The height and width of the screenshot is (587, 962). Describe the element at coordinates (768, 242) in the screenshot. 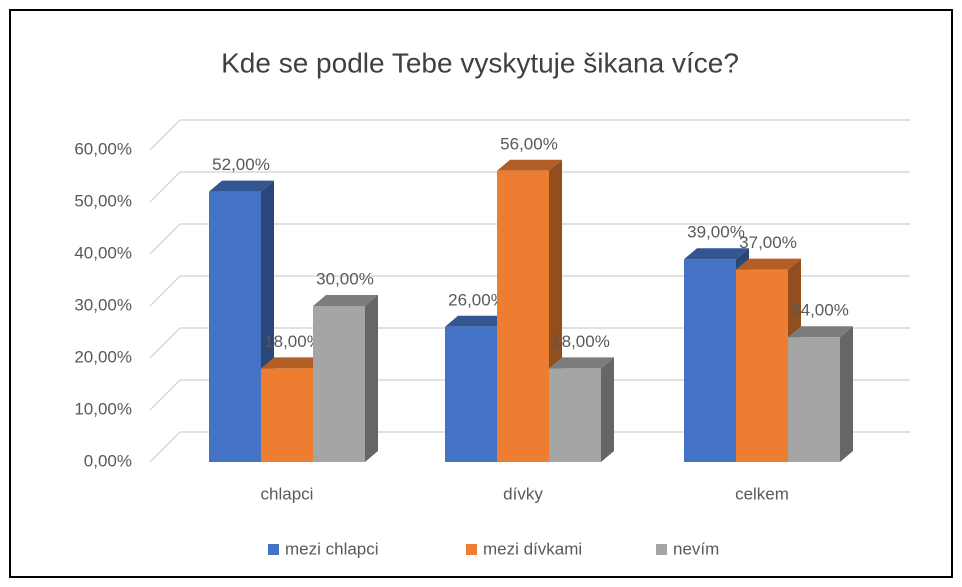

I see `data-label: 37,00%` at that location.